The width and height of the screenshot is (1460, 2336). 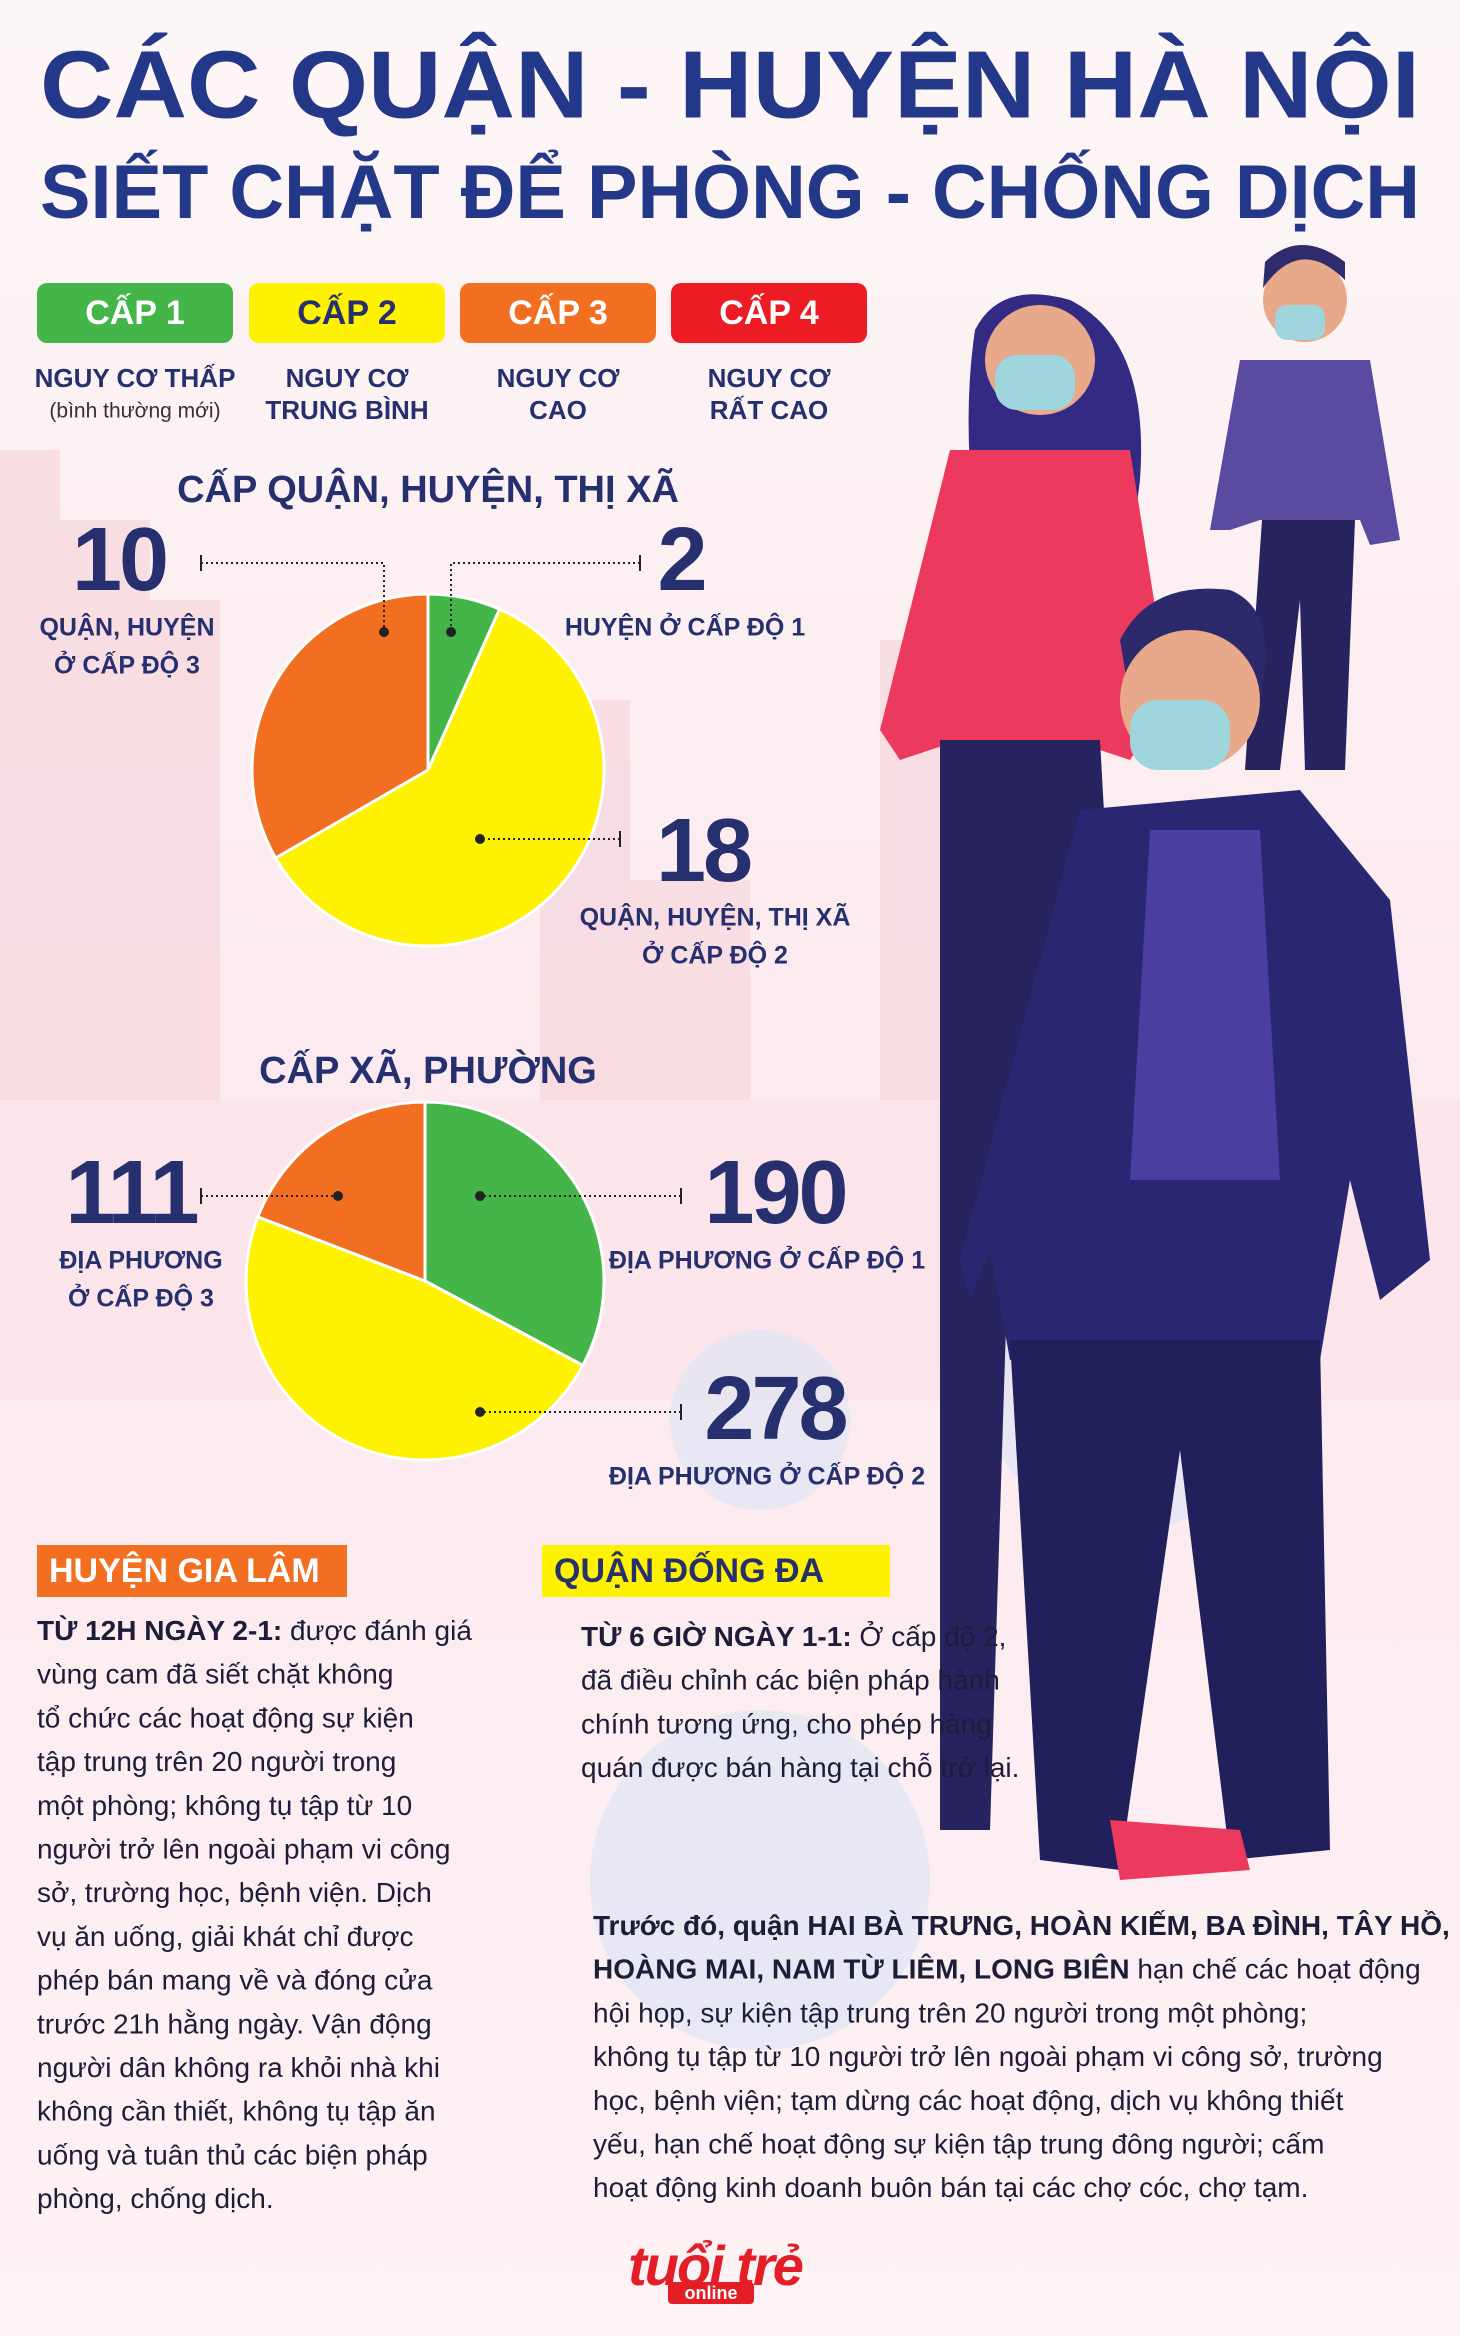 What do you see at coordinates (861, 1969) in the screenshot?
I see `paragraph-text: HOÀNG MAI, NAM TỪ LIÊM, LONG BIÊN` at bounding box center [861, 1969].